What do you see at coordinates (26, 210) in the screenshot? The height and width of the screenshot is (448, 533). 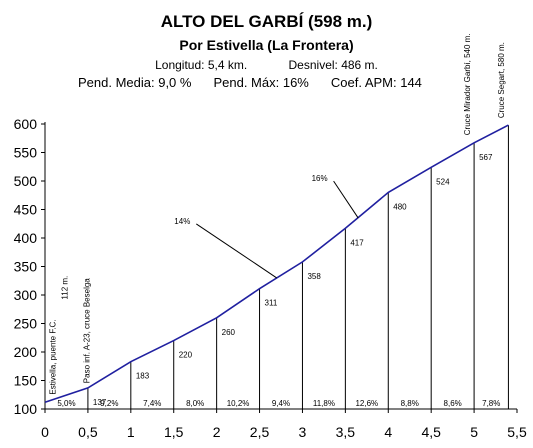 I see `y-tick-label: 450` at bounding box center [26, 210].